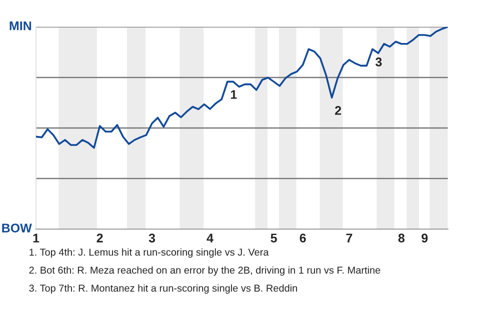  I want to click on text: 2. Bot 6th: R. Meza reached on an error by the 2B, driving in 1 run vs F. Martine, so click(204, 271).